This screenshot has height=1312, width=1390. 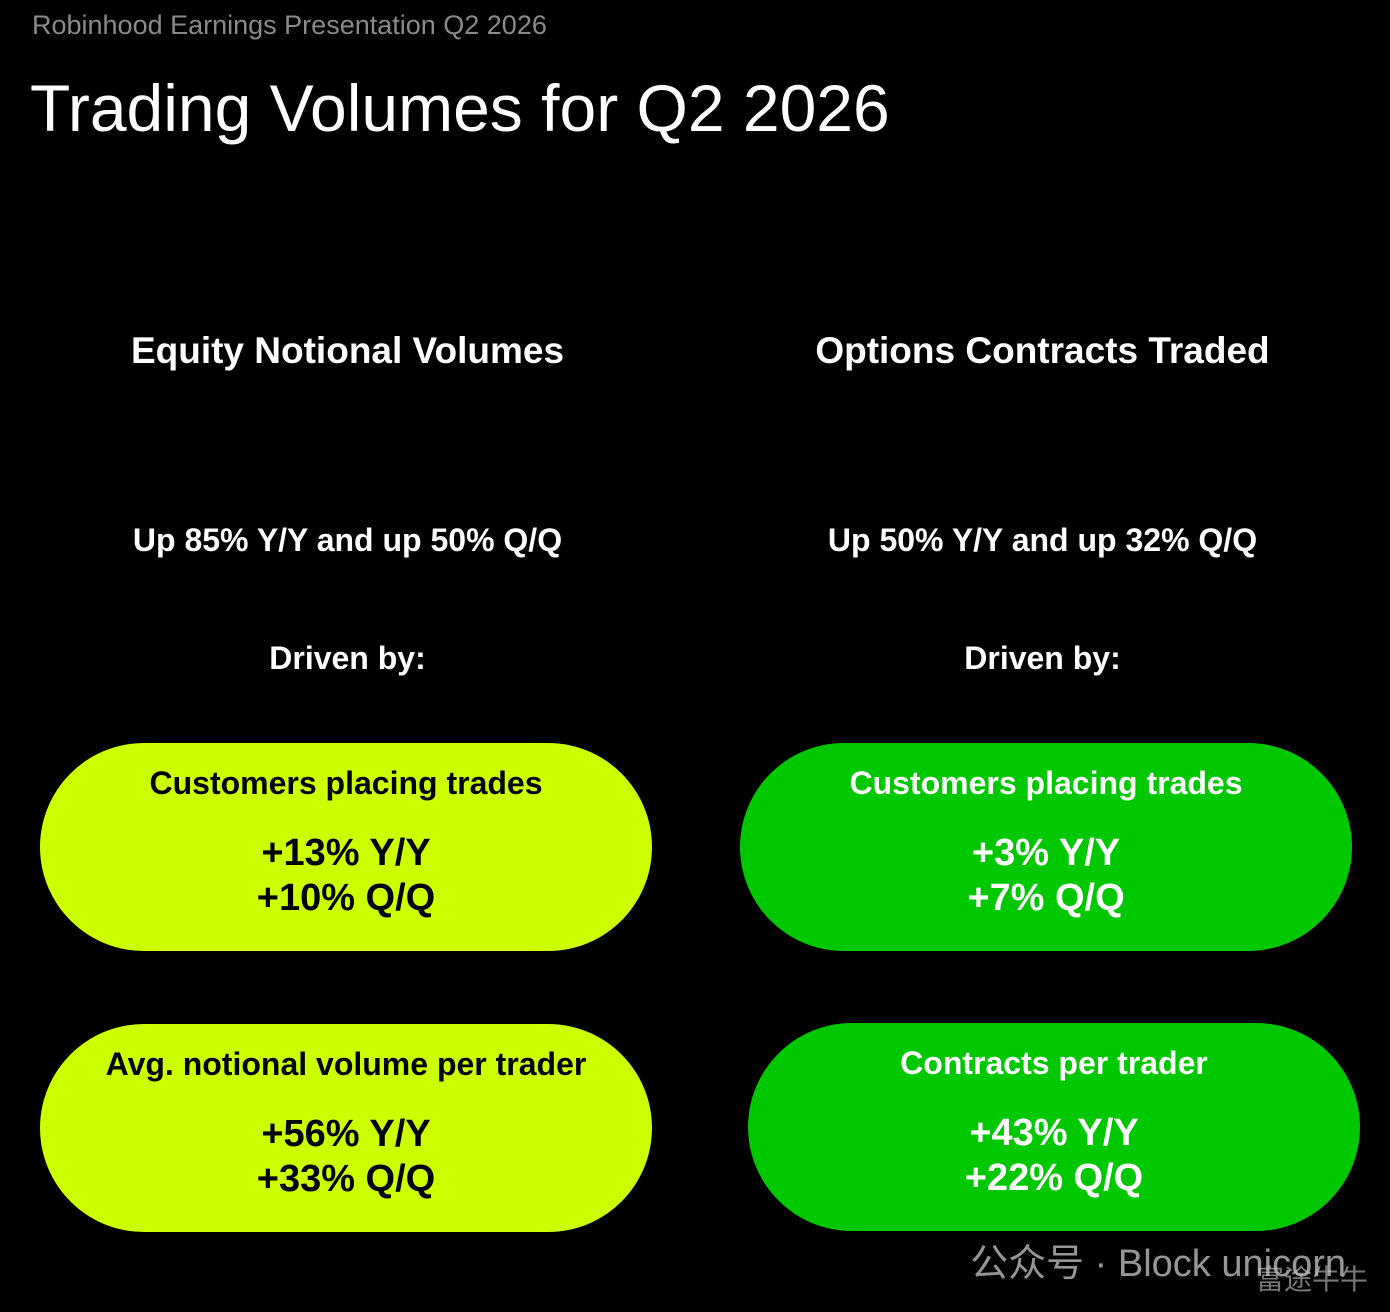 What do you see at coordinates (1054, 1063) in the screenshot?
I see `driver-title: Contracts per trader` at bounding box center [1054, 1063].